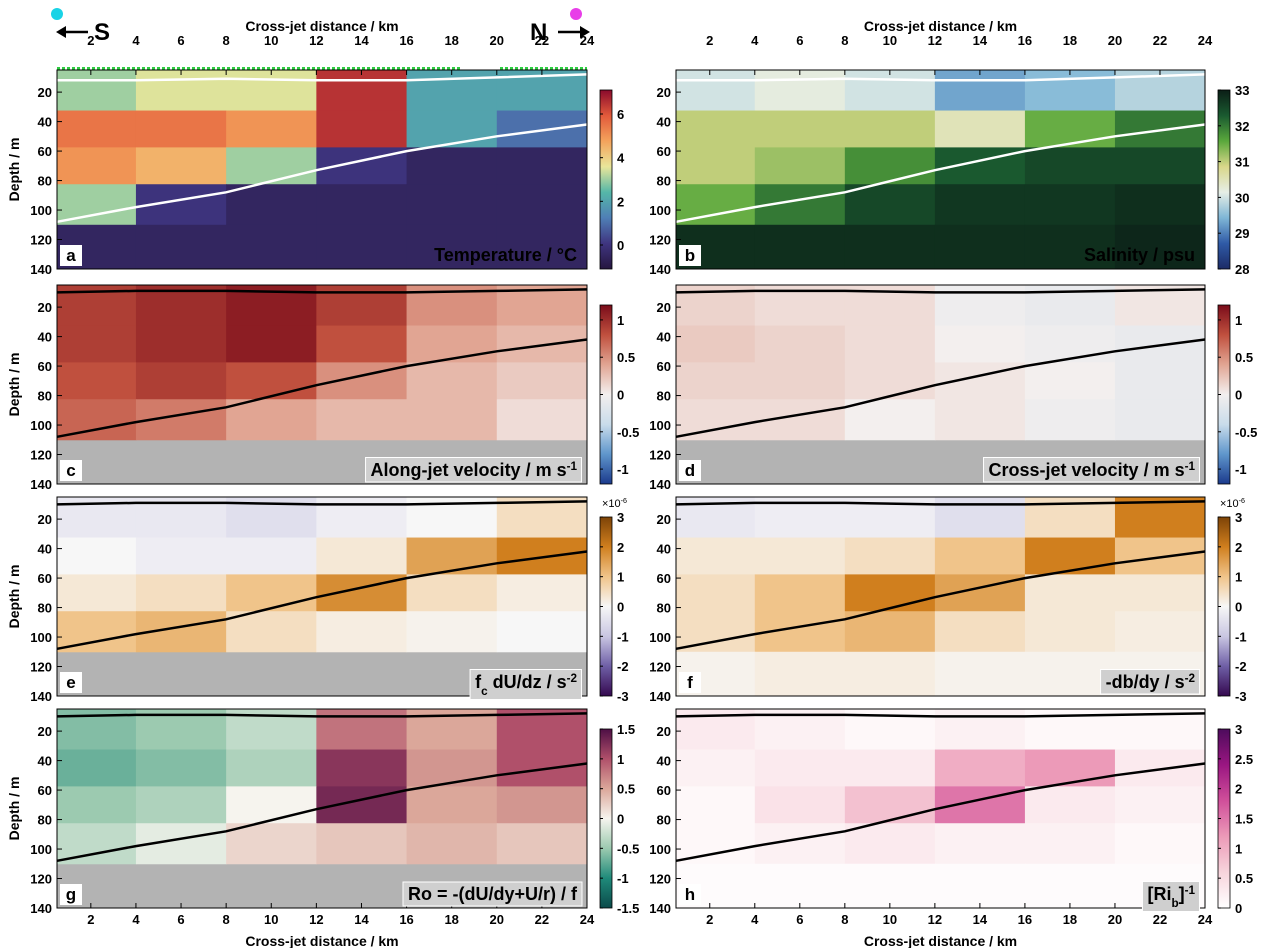 Image resolution: width=1271 pixels, height=948 pixels. I want to click on panel-letter: c, so click(70, 470).